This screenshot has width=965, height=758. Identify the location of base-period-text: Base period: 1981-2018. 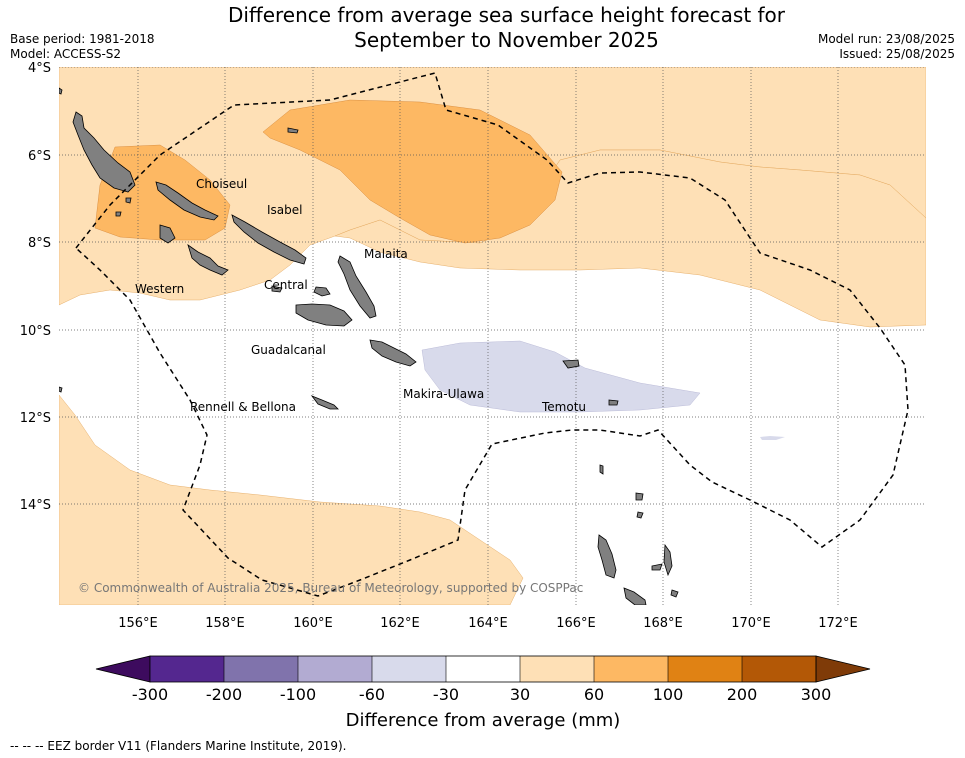
(82, 39).